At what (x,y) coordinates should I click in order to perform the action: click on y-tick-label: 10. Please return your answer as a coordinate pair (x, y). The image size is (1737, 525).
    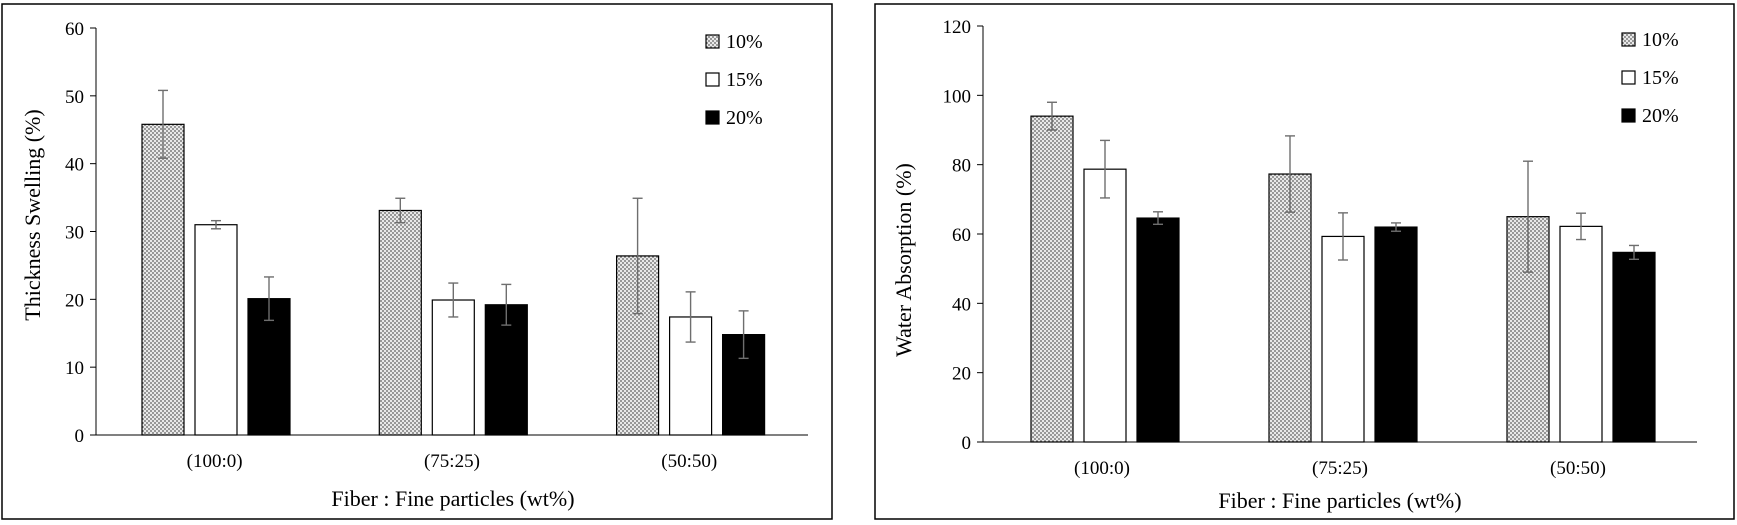
    Looking at the image, I should click on (74, 368).